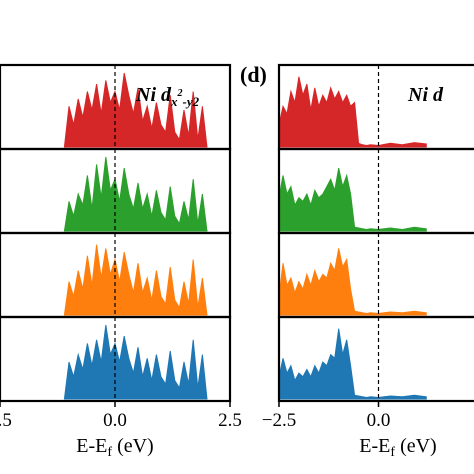  What do you see at coordinates (279, 420) in the screenshot?
I see `x-tick-label: −2.5` at bounding box center [279, 420].